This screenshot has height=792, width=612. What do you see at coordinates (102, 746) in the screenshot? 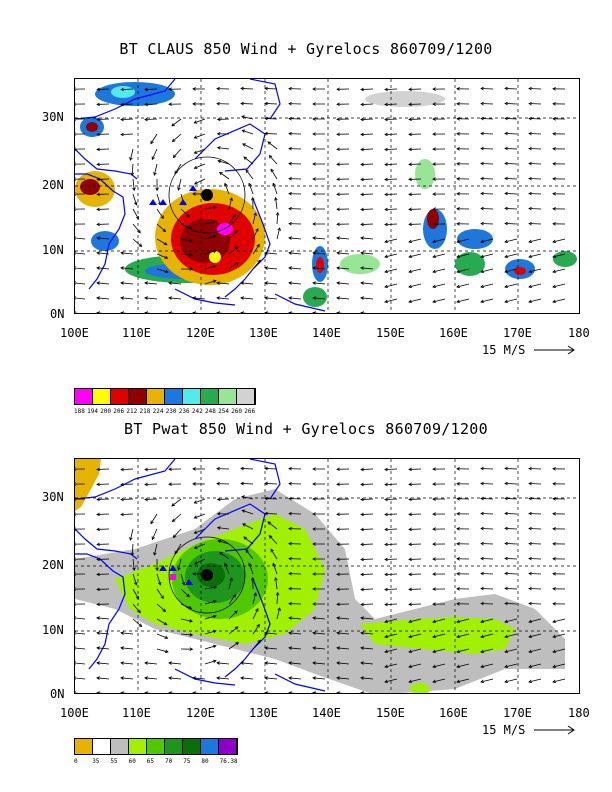
I see `colorbar-swatch` at bounding box center [102, 746].